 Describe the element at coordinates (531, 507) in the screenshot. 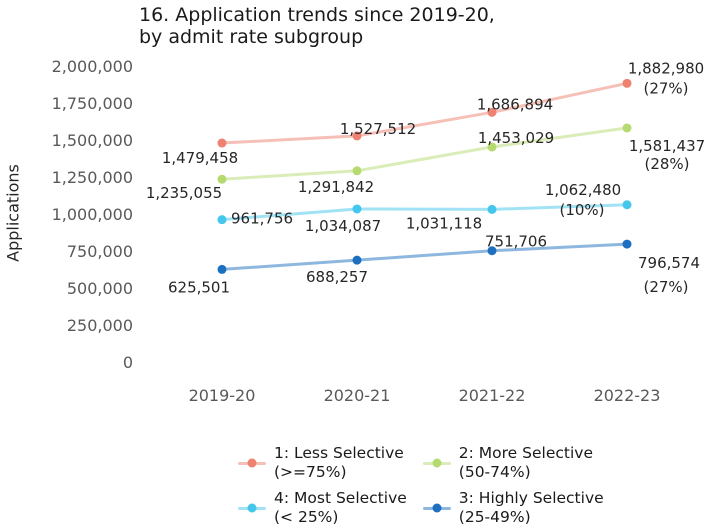

I see `legend-label: 3: Highly Selective (25-49%)` at that location.